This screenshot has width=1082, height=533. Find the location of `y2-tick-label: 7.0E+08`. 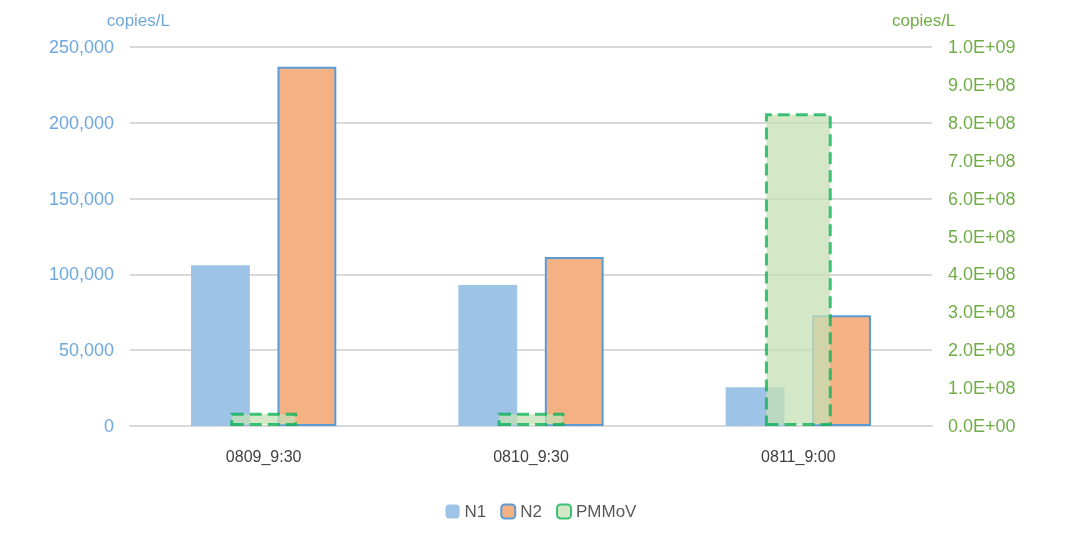

y2-tick-label: 7.0E+08 is located at coordinates (982, 160).